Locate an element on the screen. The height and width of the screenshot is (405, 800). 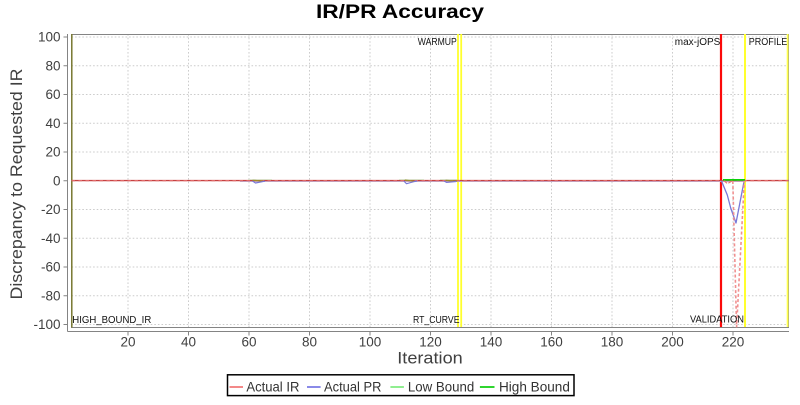
svg-text: max-jOPS is located at coordinates (698, 42).